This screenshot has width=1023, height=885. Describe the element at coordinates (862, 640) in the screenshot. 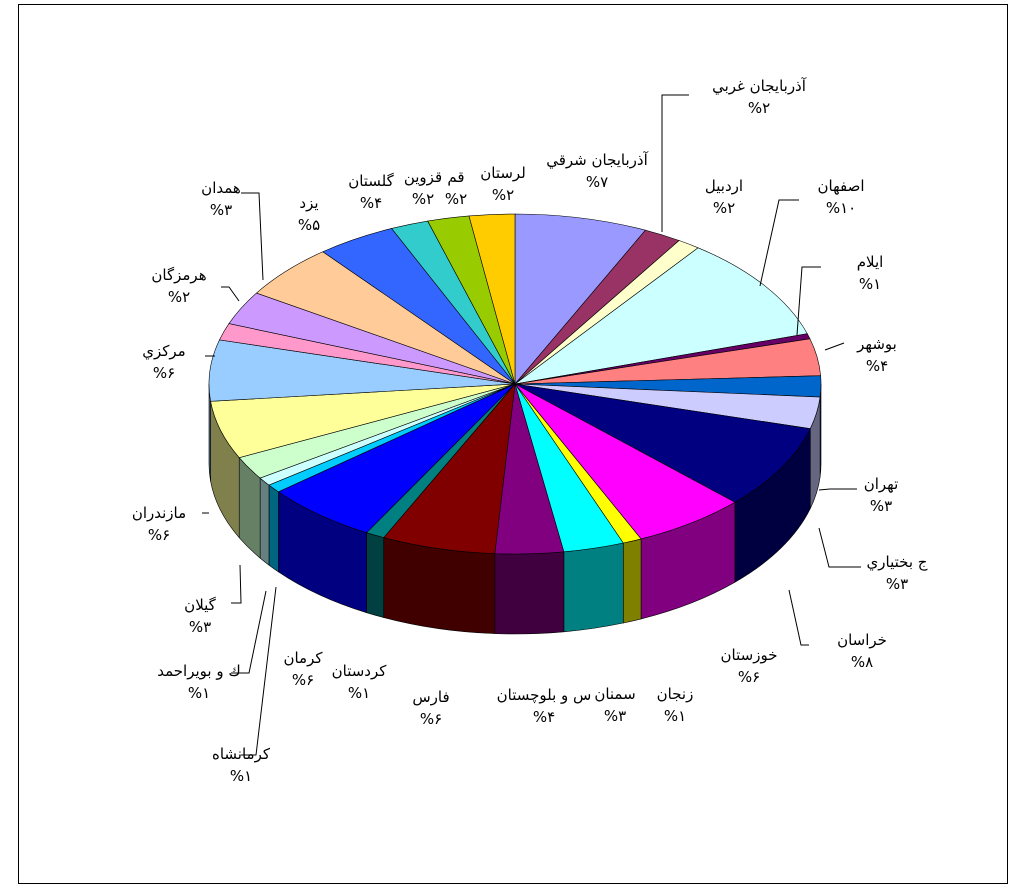

I see `slice-name-9: خراسان` at that location.